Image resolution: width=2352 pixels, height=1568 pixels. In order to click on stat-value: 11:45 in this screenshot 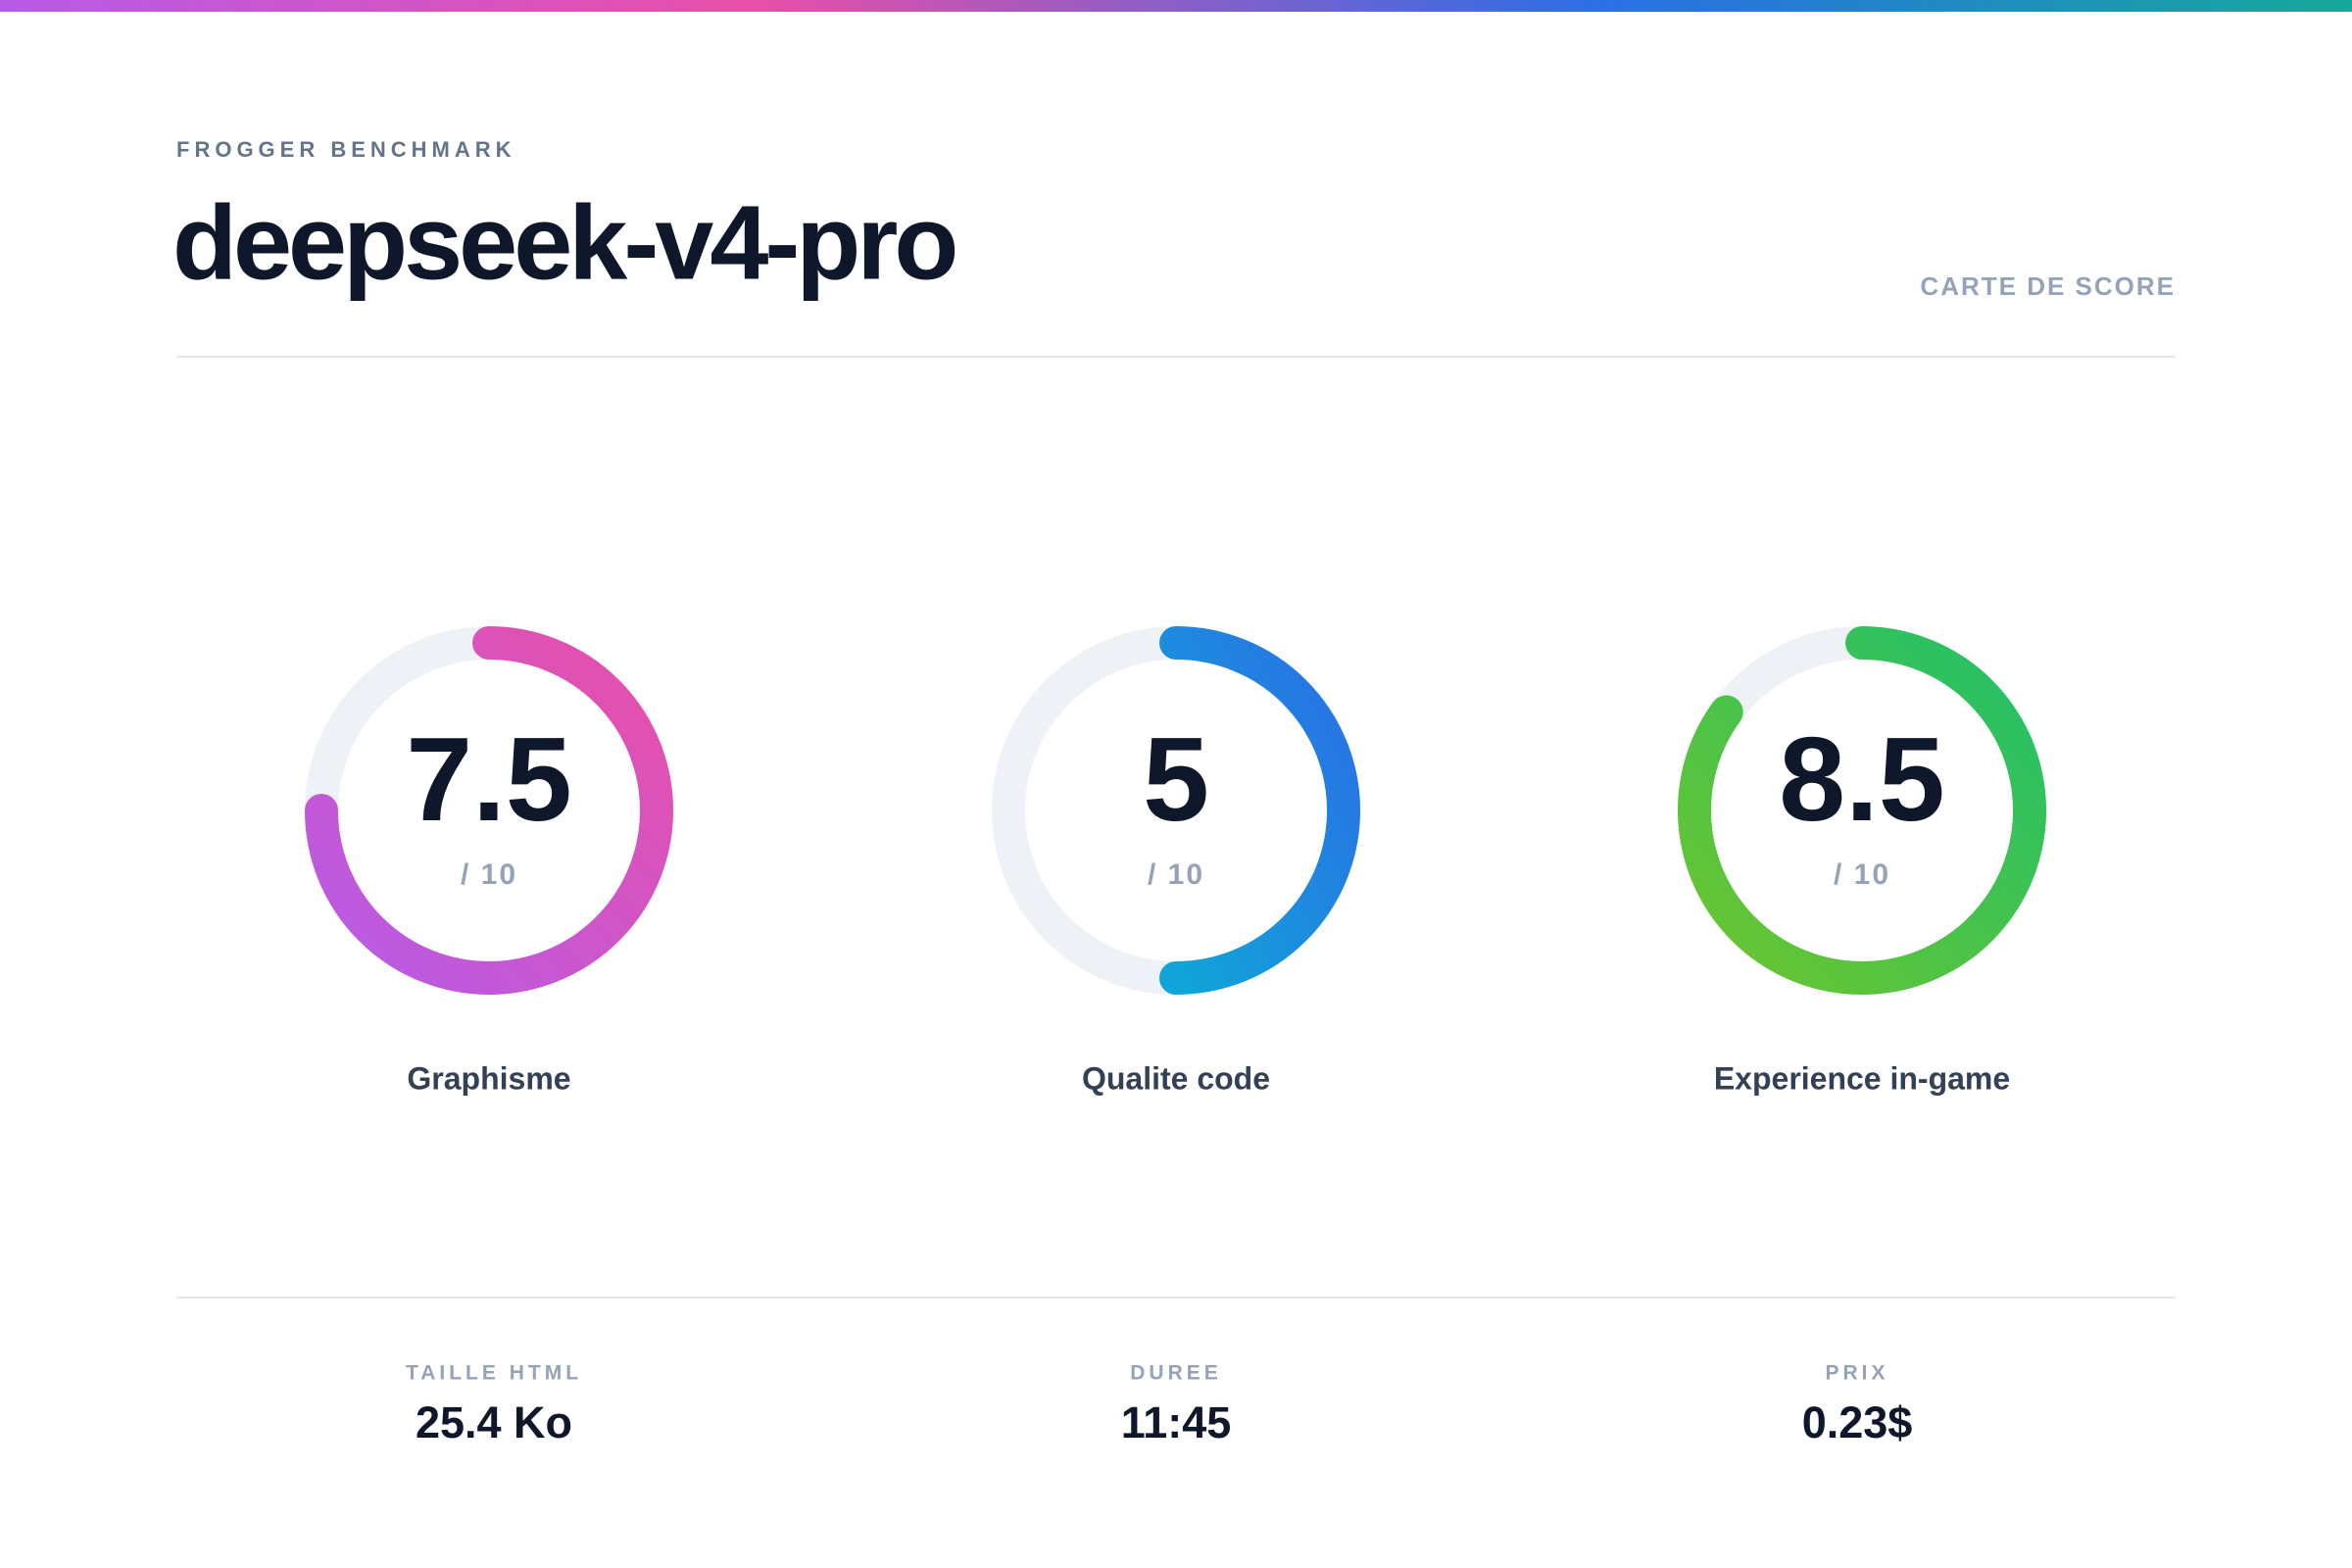, I will do `click(1176, 1422)`.